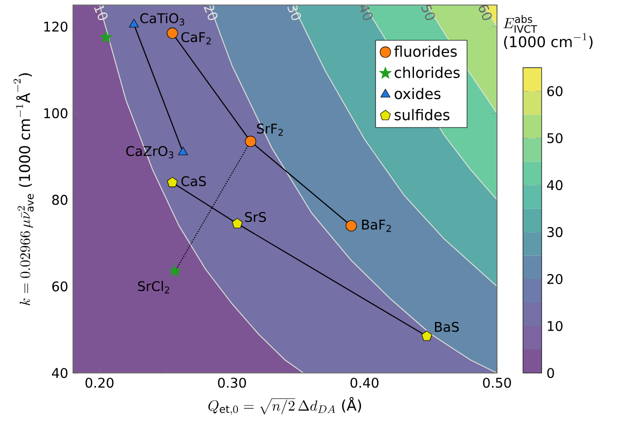 The width and height of the screenshot is (639, 429). I want to click on x-tick-label: 0.30, so click(232, 383).